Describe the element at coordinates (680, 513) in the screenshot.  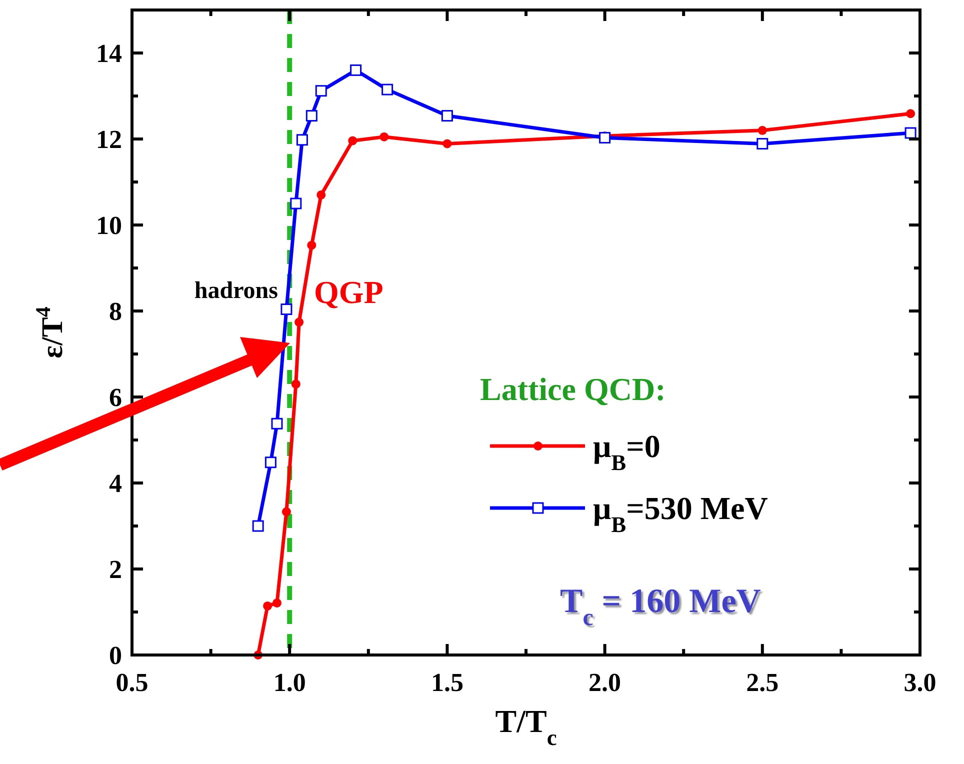
I see `legend-label: μ$_{B}$=530 MeV` at that location.